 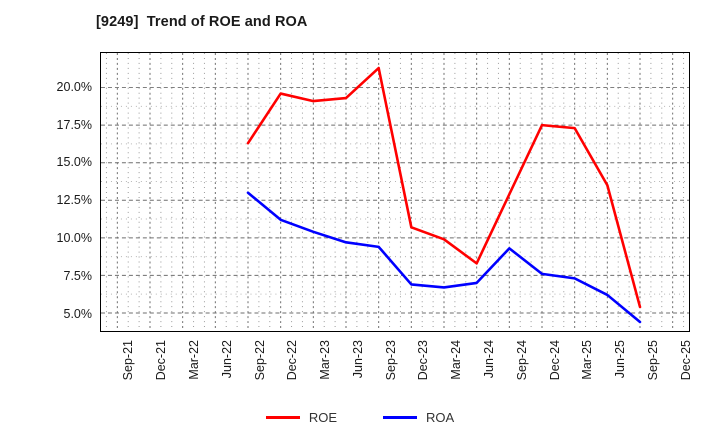 What do you see at coordinates (488, 359) in the screenshot?
I see `x-tick-label: Jun-24` at bounding box center [488, 359].